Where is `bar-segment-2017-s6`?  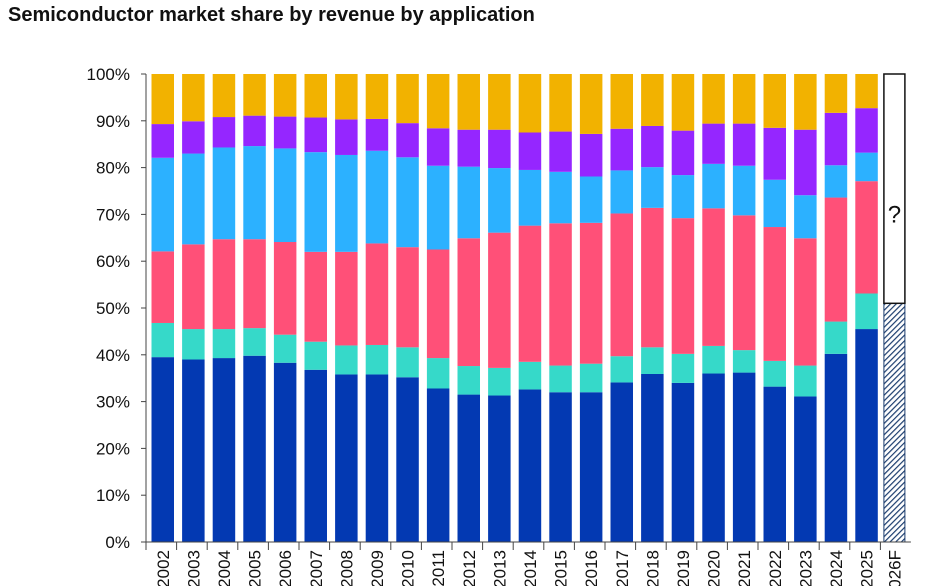 bar-segment-2017-s6 is located at coordinates (621, 101).